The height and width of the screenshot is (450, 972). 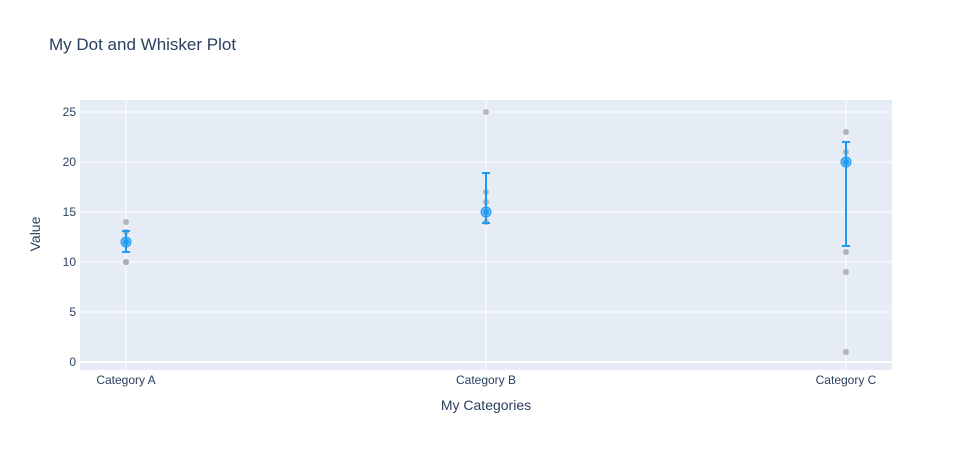 What do you see at coordinates (70, 212) in the screenshot?
I see `y-tick-label: 15` at bounding box center [70, 212].